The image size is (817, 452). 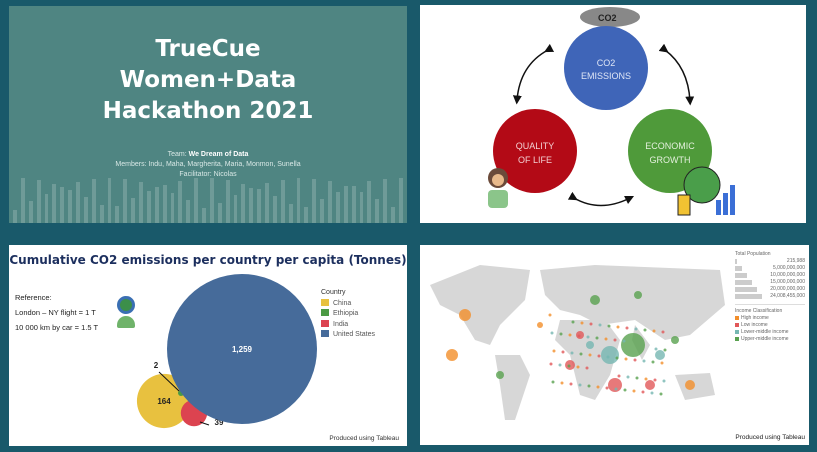 What do you see at coordinates (770, 339) in the screenshot?
I see `income-legend-item: Upper-middle income` at bounding box center [770, 339].